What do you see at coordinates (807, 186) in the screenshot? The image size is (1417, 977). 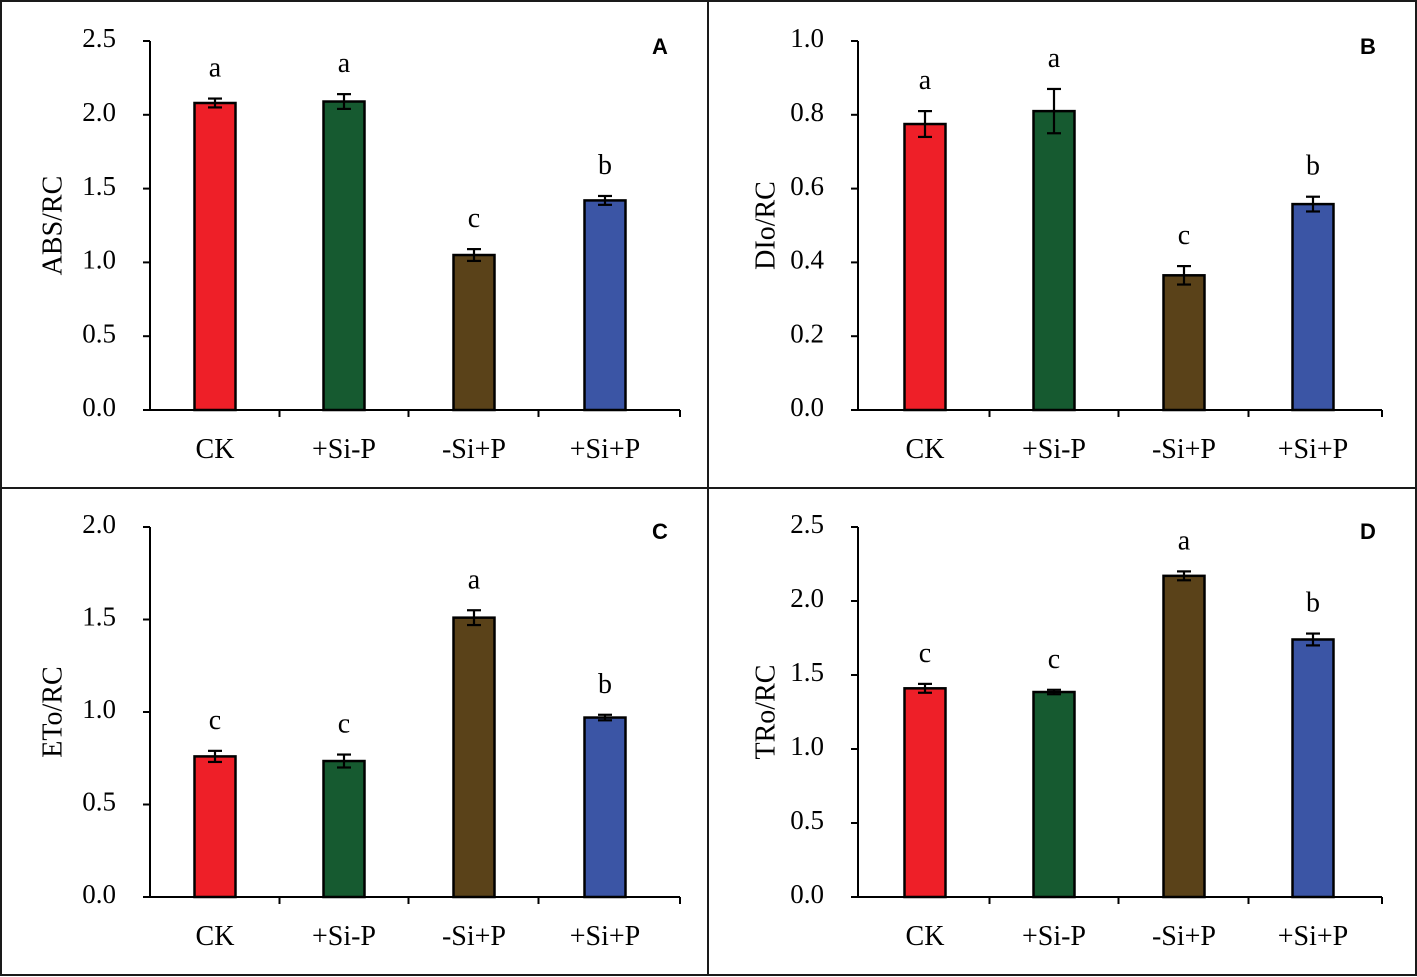 I see `y-tick-label: 0.6` at bounding box center [807, 186].